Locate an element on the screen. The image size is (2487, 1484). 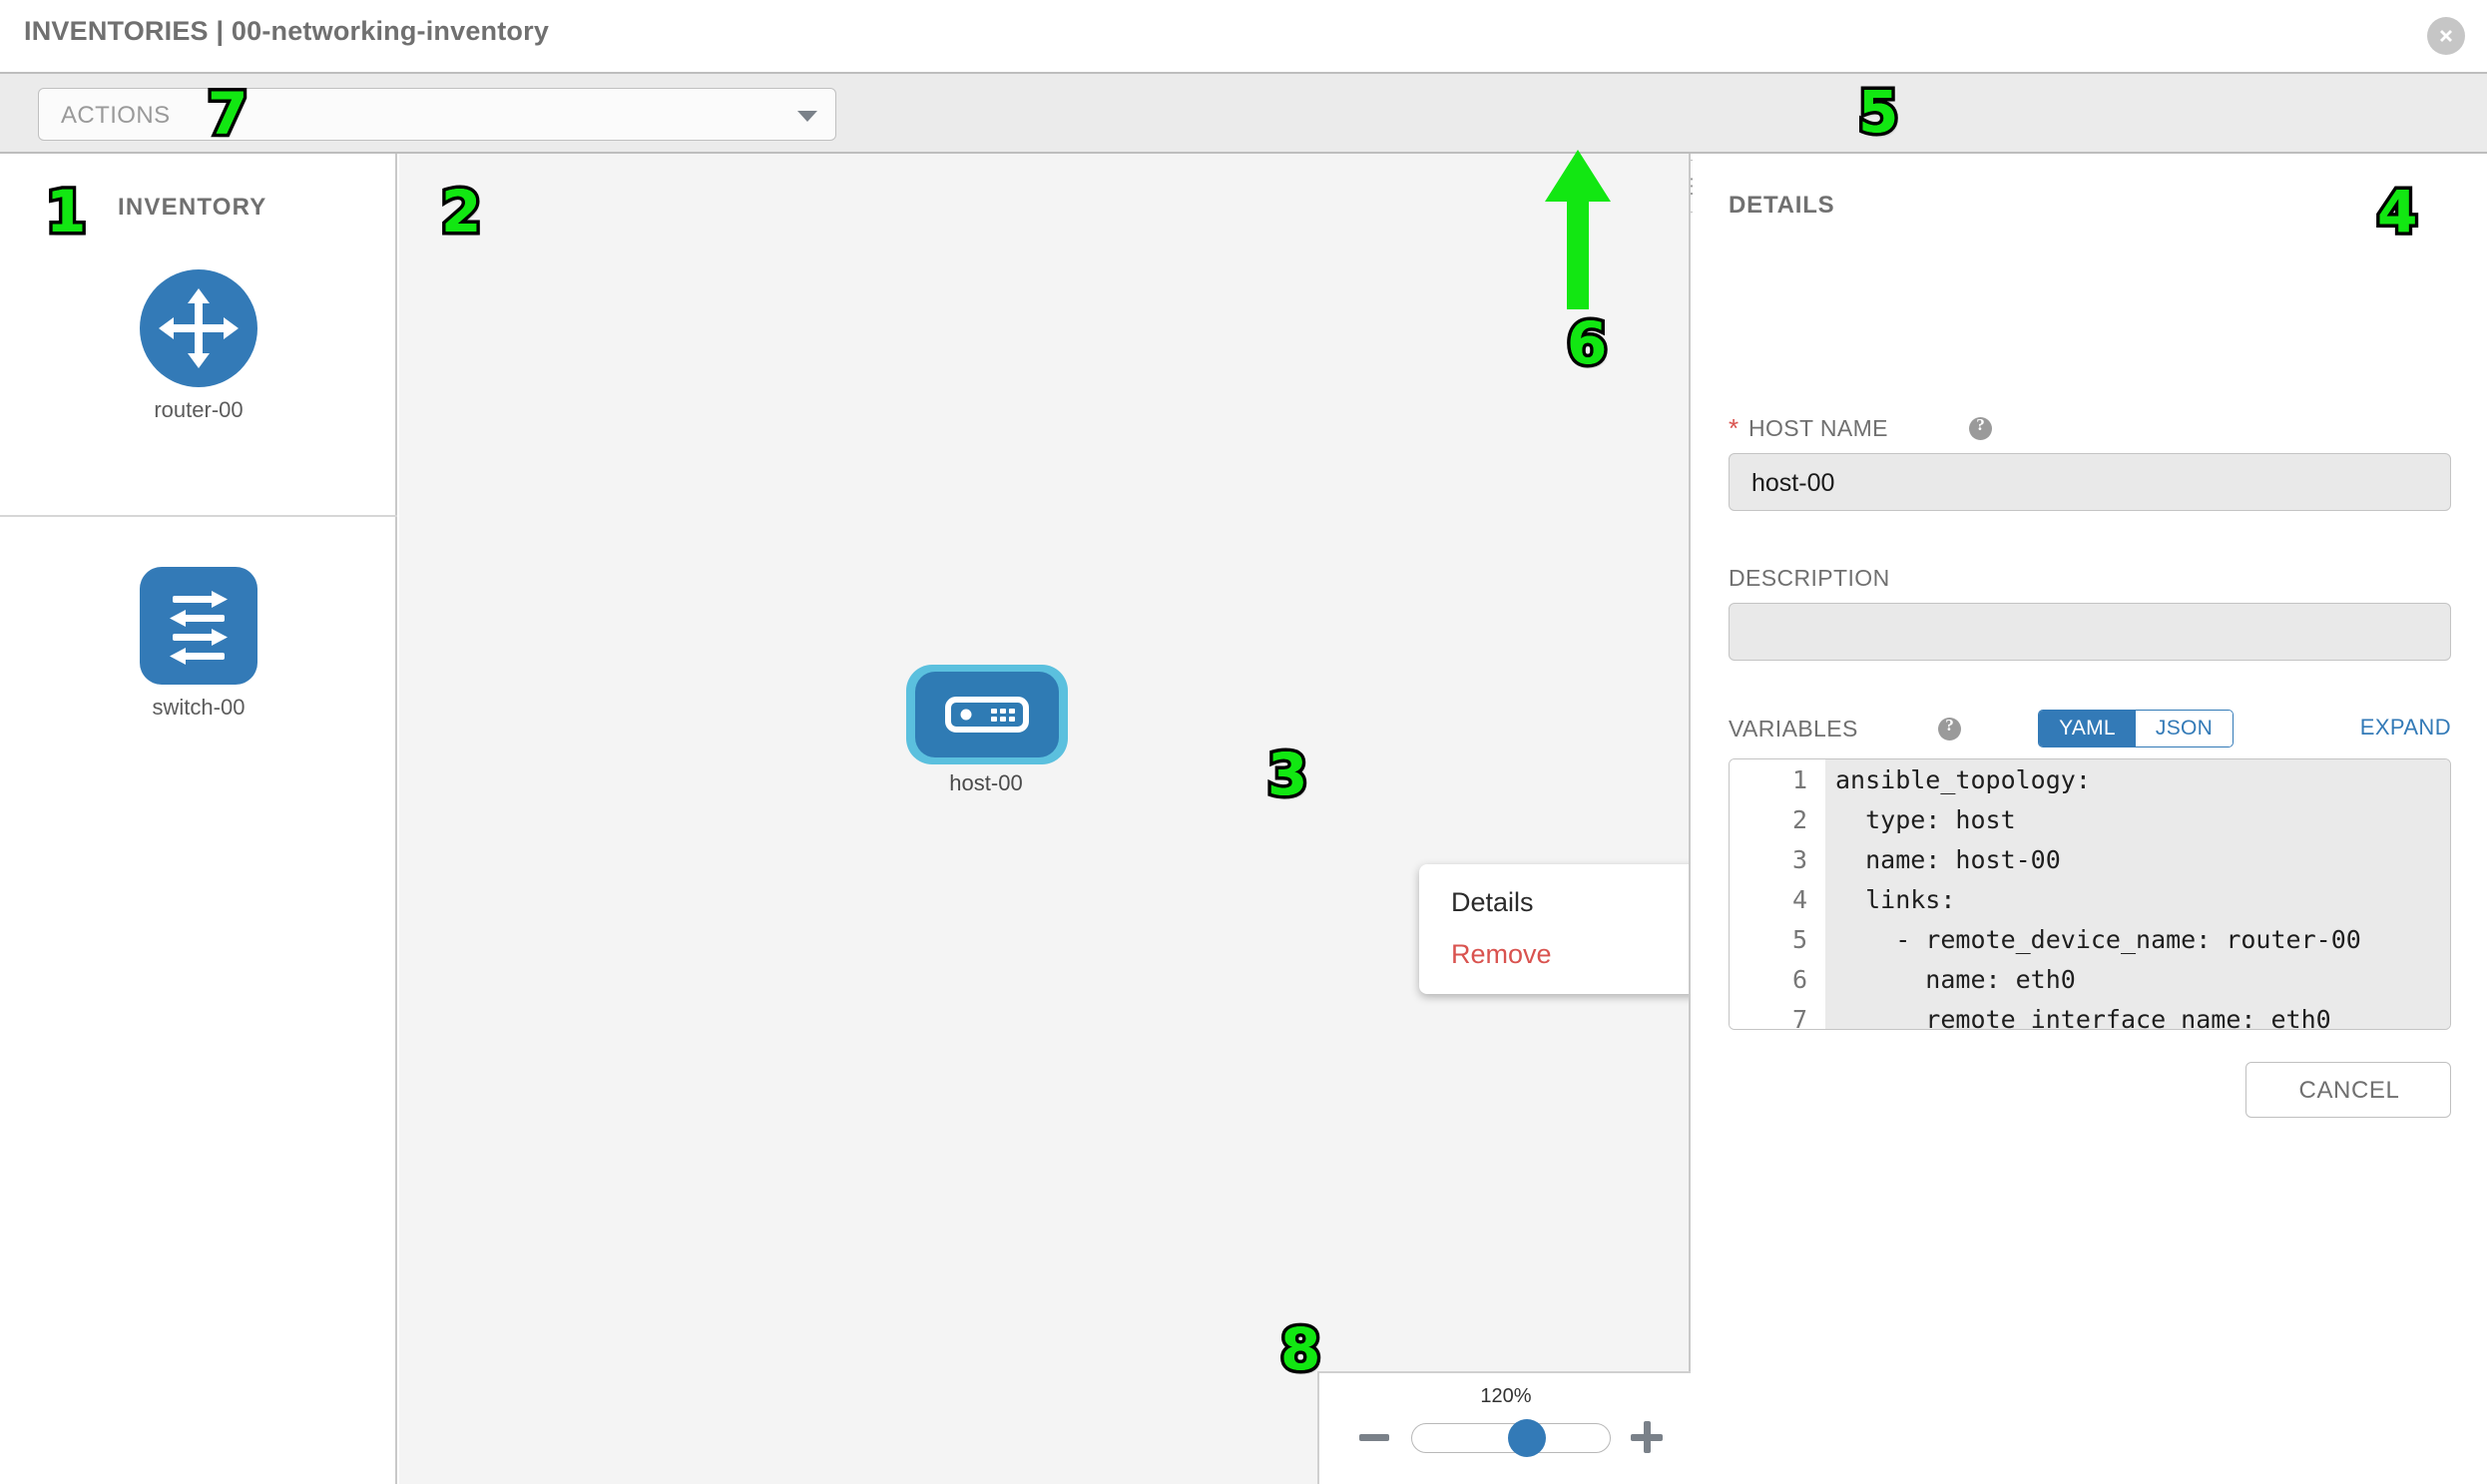
code-gutter is located at coordinates (1777, 894).